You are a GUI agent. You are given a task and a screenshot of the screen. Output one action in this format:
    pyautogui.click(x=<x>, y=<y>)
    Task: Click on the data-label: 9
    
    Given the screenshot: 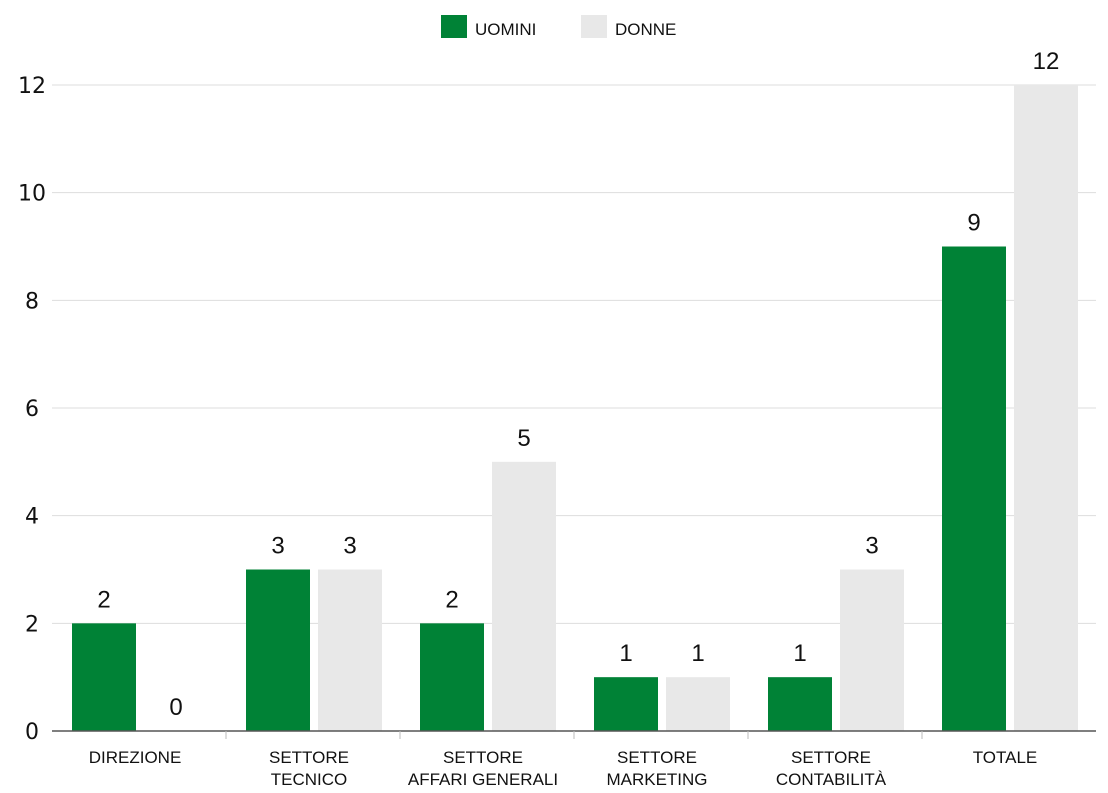 What is the action you would take?
    pyautogui.click(x=973, y=223)
    